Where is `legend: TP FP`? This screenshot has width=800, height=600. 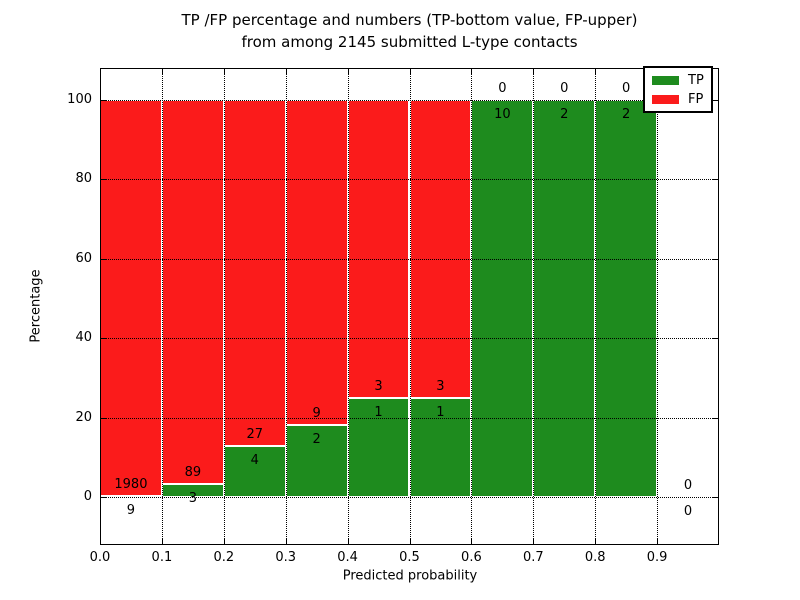
legend: TP FP is located at coordinates (678, 89).